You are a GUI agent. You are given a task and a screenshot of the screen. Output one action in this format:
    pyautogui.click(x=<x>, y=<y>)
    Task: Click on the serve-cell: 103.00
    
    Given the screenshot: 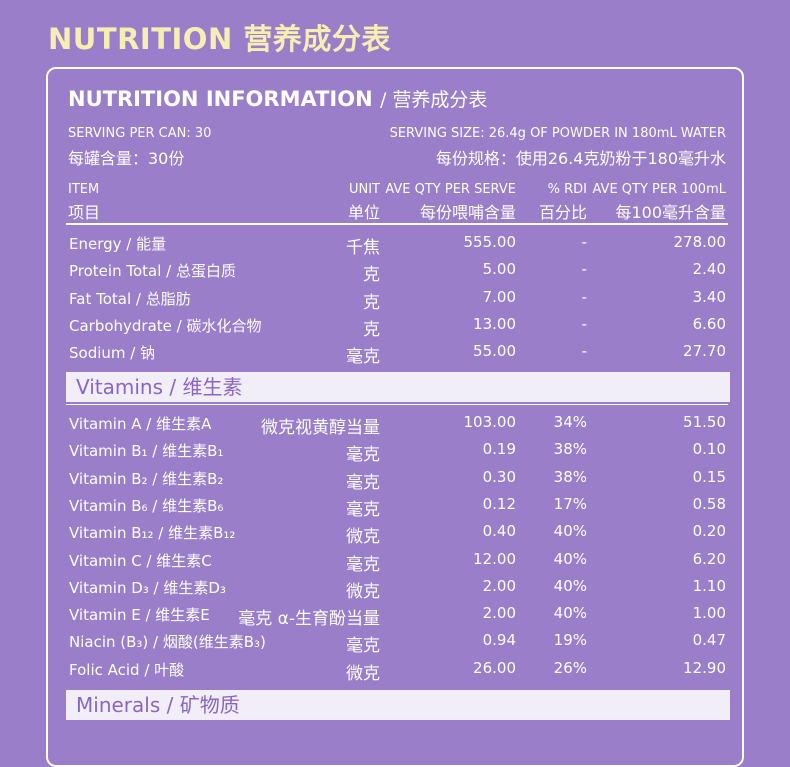 What is the action you would take?
    pyautogui.click(x=490, y=422)
    